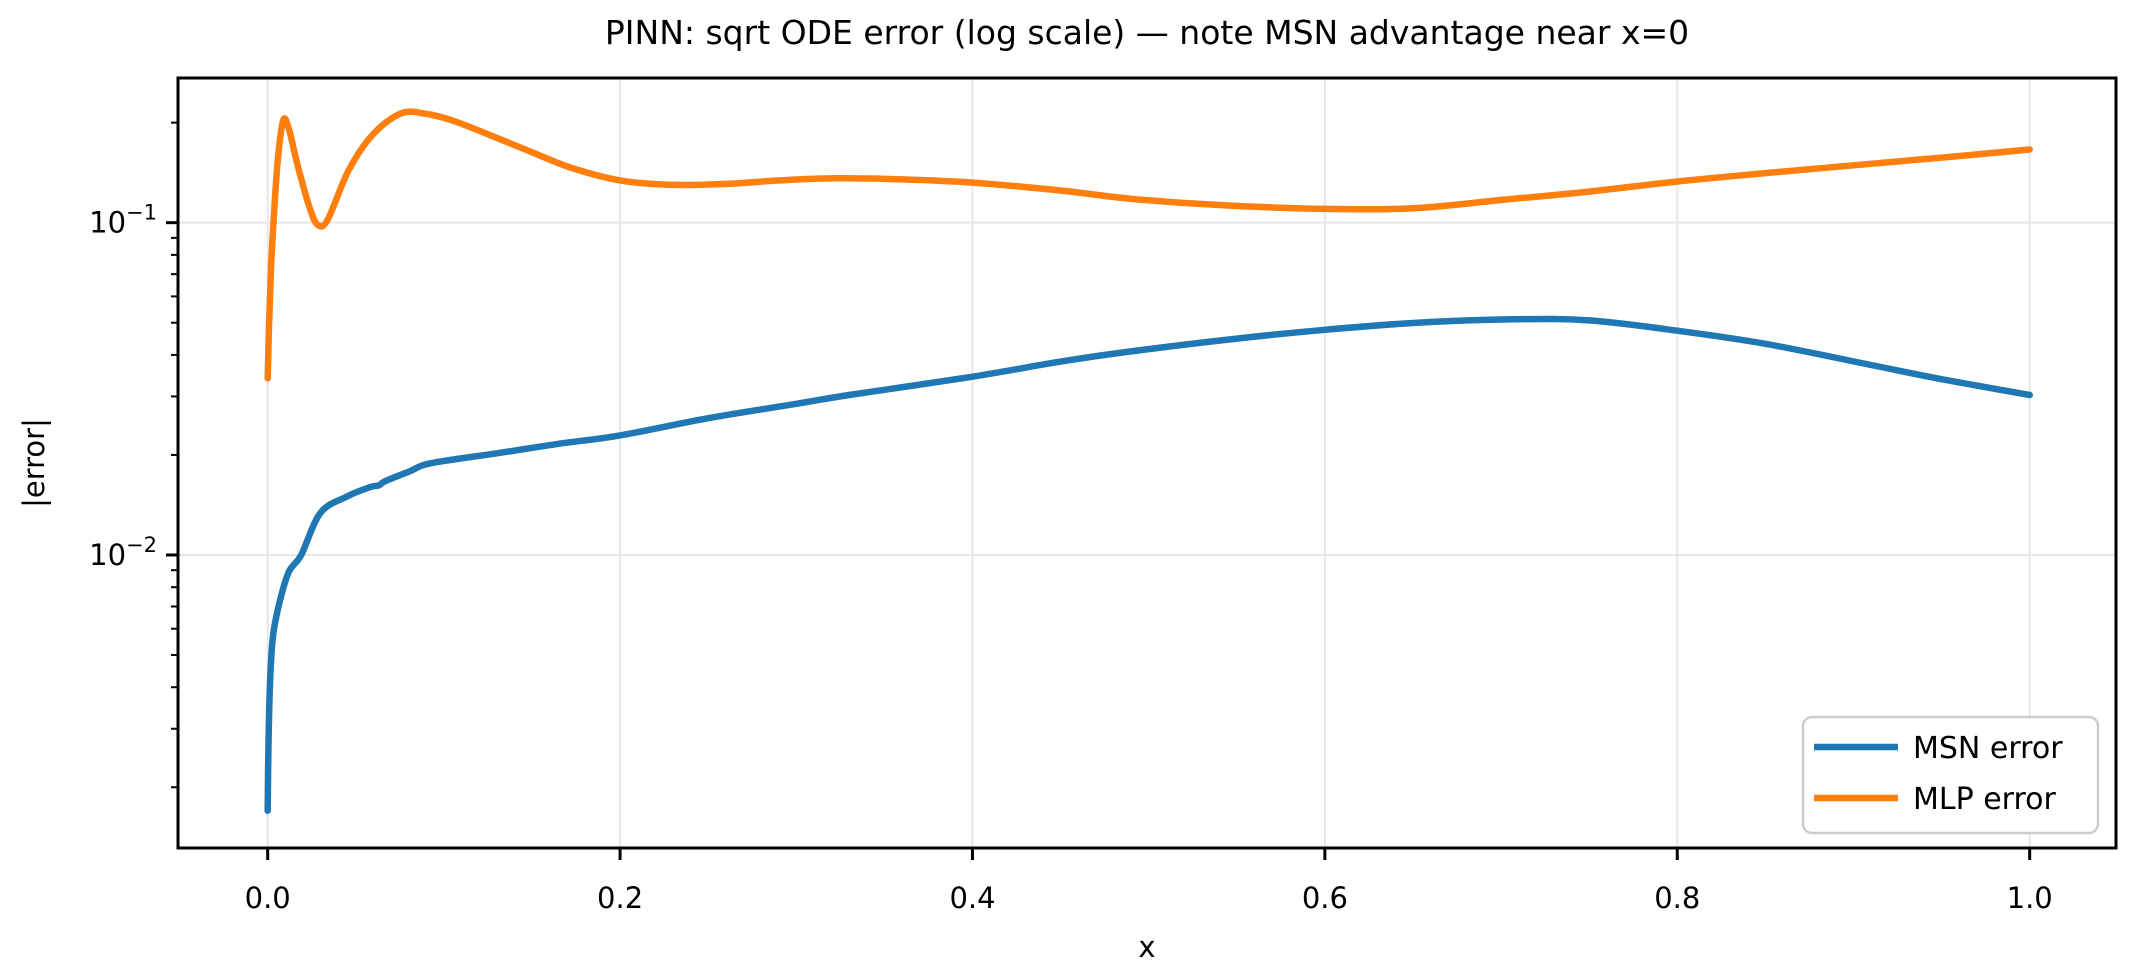 Image resolution: width=2141 pixels, height=980 pixels. Describe the element at coordinates (268, 898) in the screenshot. I see `x-tick-label: 0.0` at that location.